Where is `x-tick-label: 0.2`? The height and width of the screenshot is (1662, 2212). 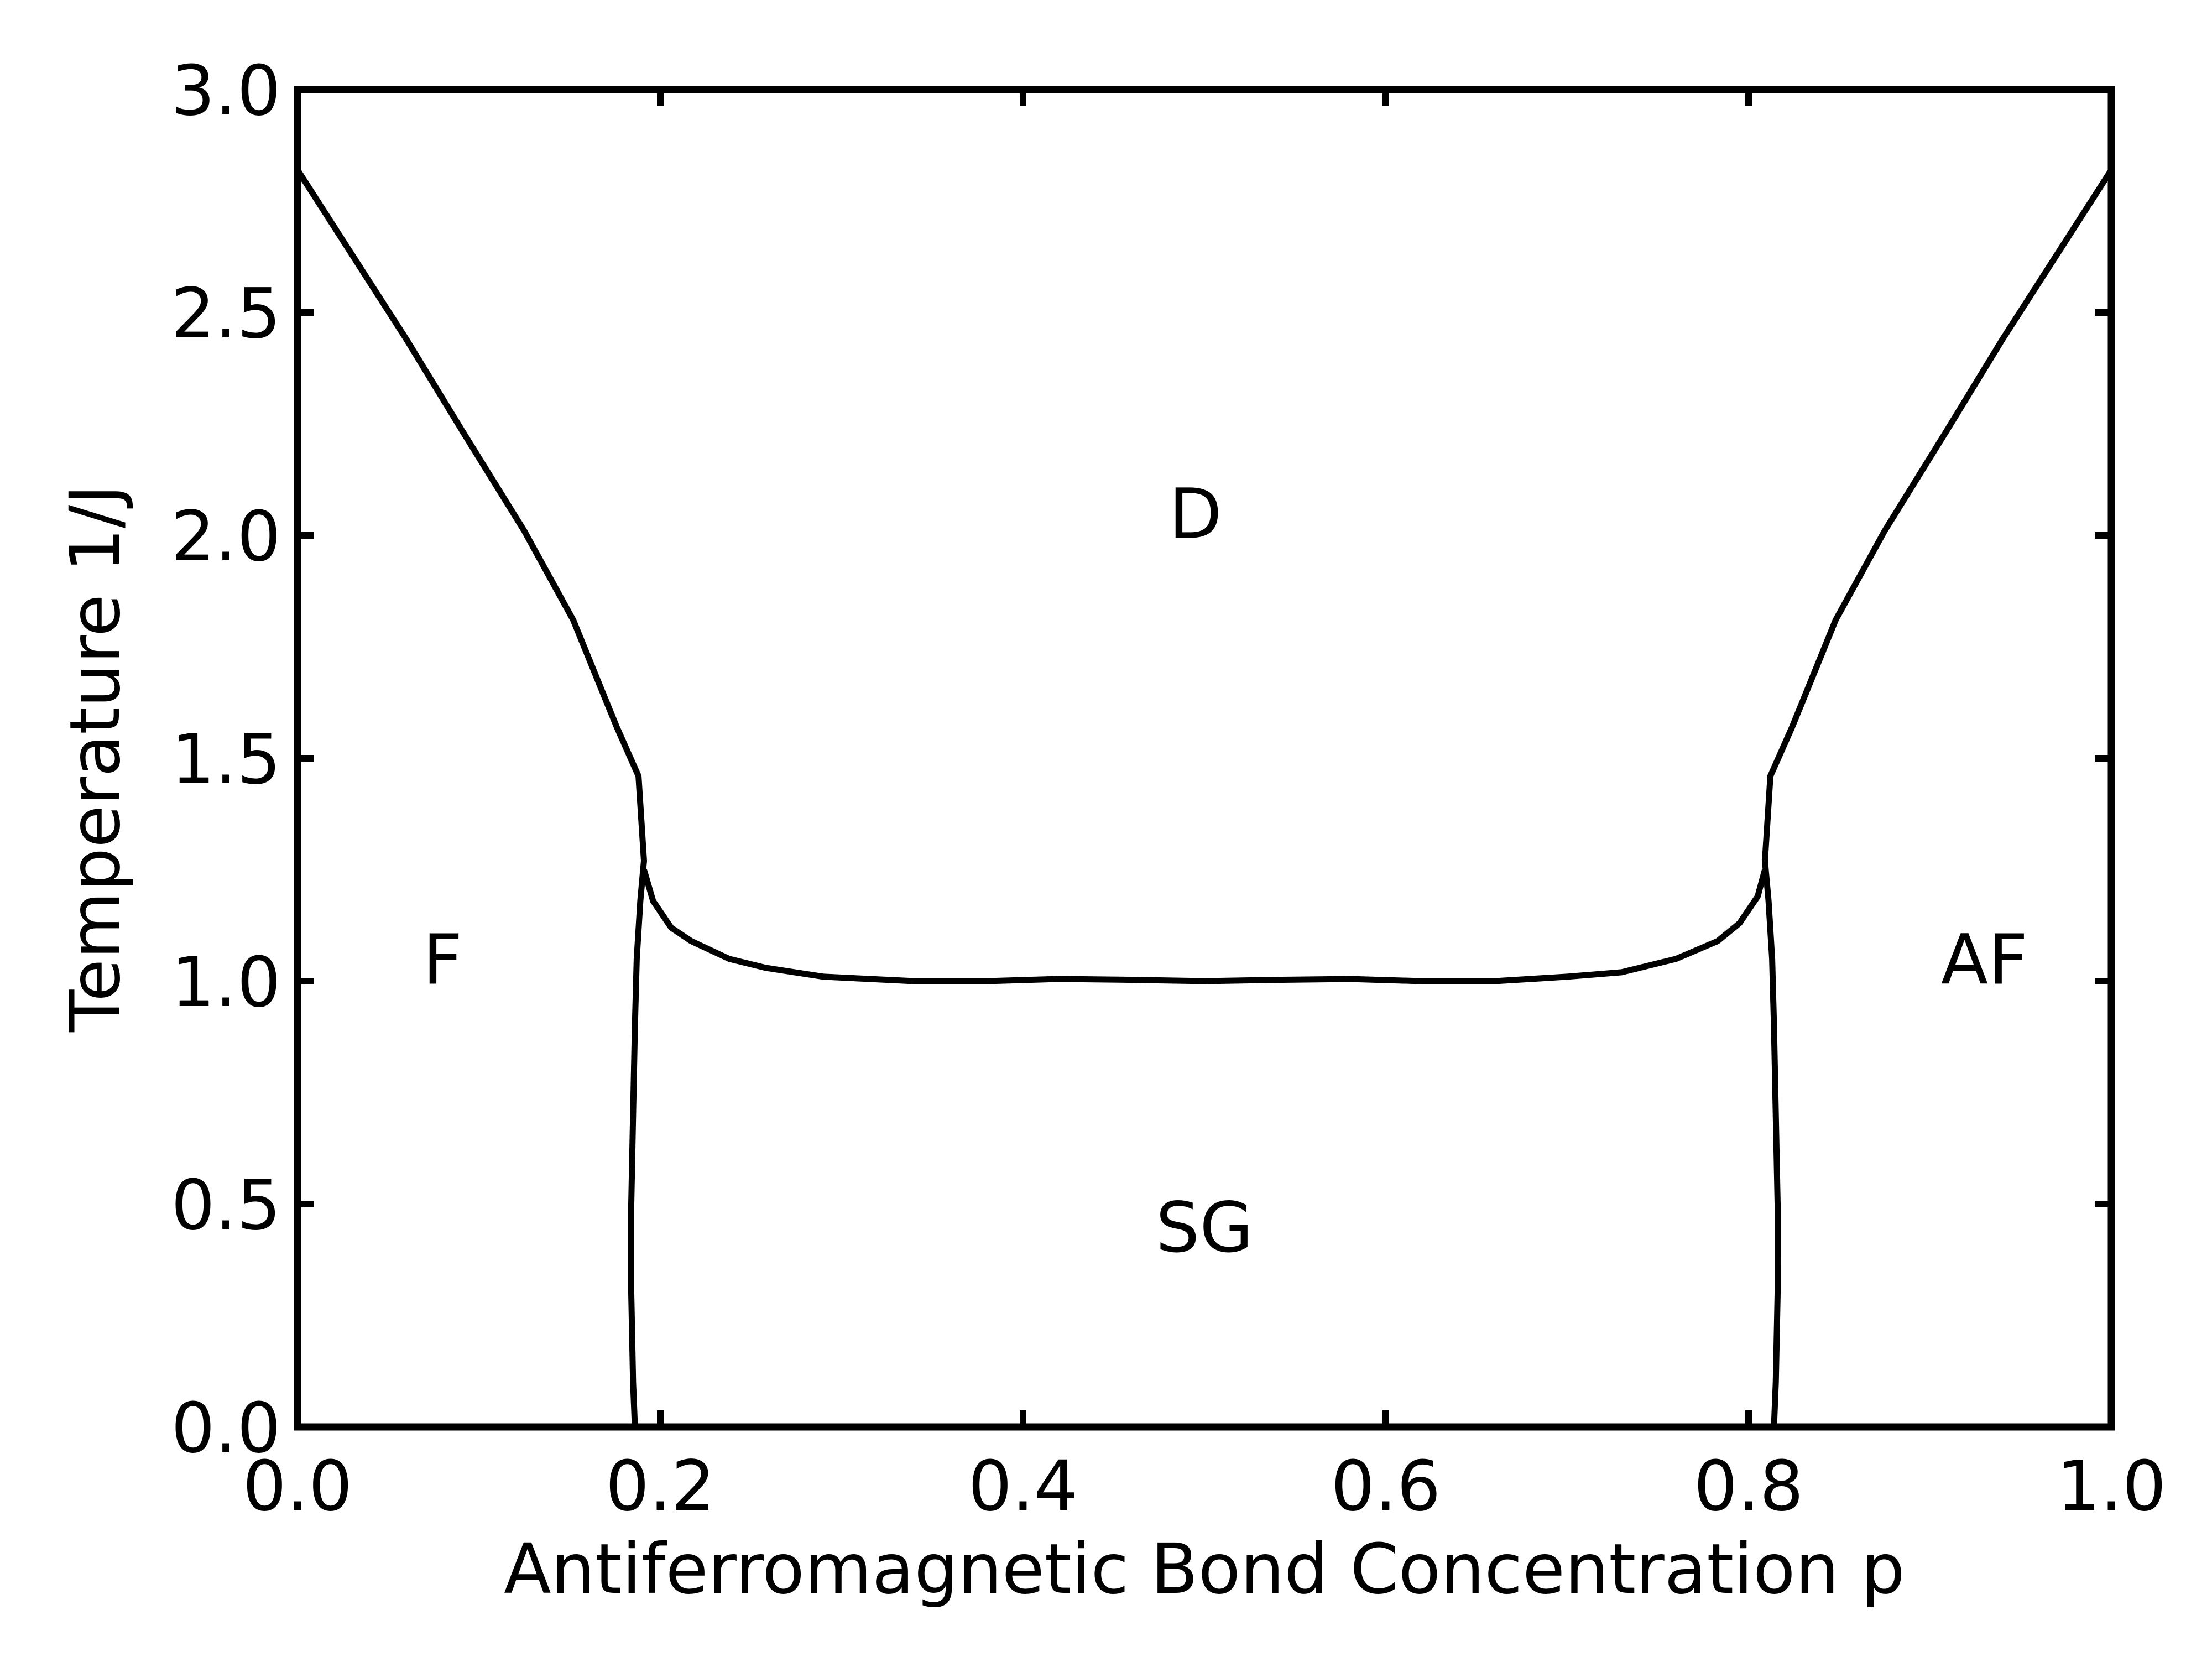 x-tick-label: 0.2 is located at coordinates (661, 1486).